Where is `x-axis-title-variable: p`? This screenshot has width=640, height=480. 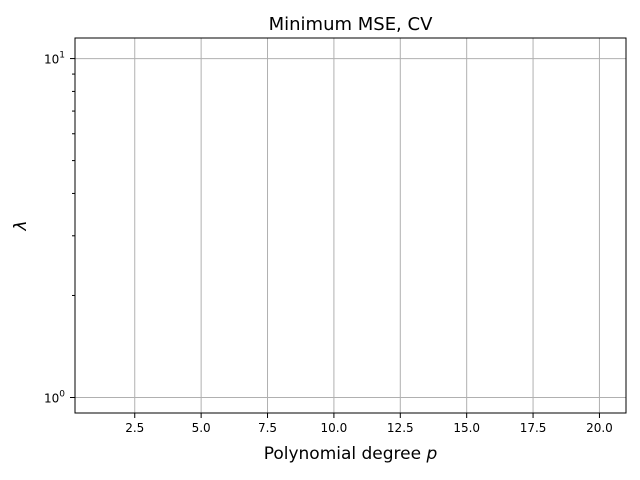 x-axis-title-variable: p is located at coordinates (432, 454).